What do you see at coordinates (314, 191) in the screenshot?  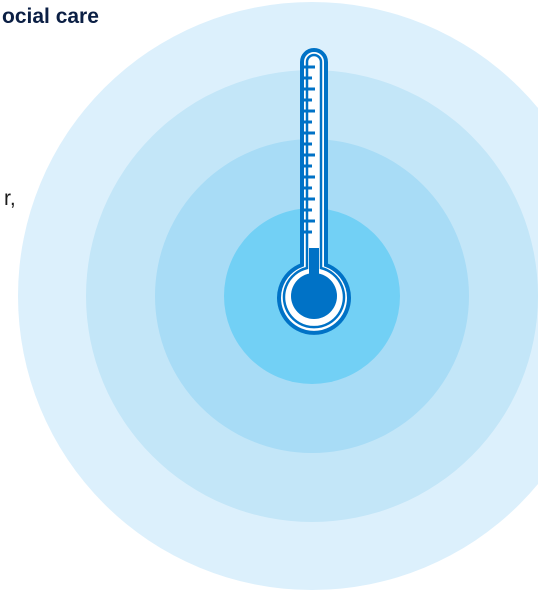 I see `thermometer-icon` at bounding box center [314, 191].